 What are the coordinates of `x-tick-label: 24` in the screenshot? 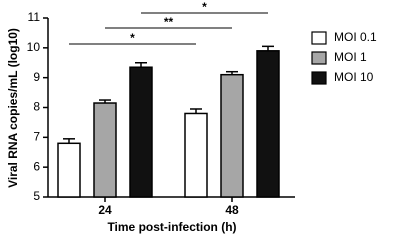 It's located at (105, 210).